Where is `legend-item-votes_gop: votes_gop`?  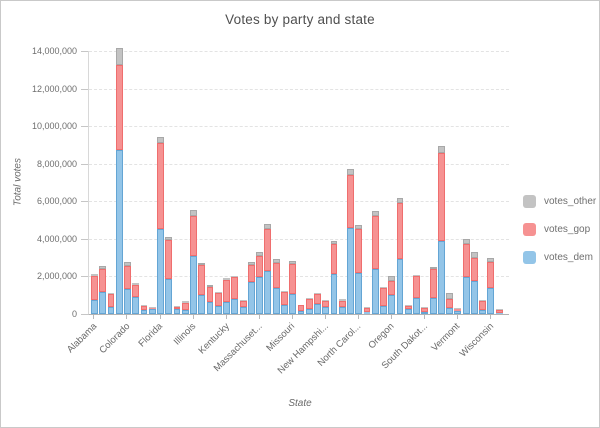
legend-item-votes_gop: votes_gop is located at coordinates (559, 229).